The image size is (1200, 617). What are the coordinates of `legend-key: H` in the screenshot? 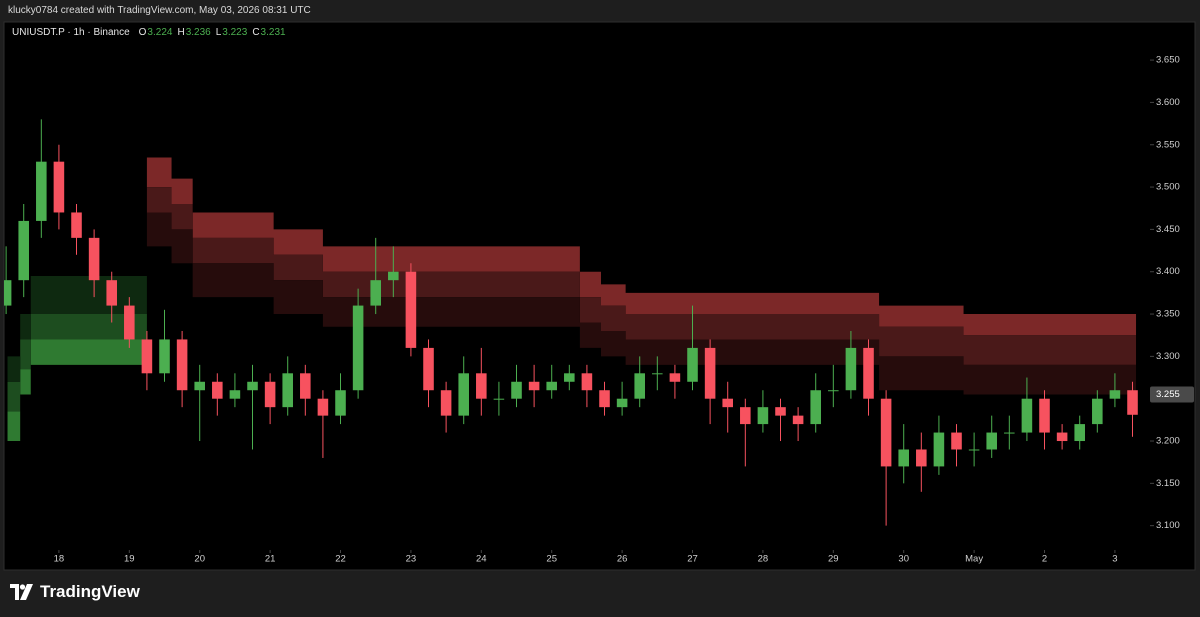 It's located at (181, 32).